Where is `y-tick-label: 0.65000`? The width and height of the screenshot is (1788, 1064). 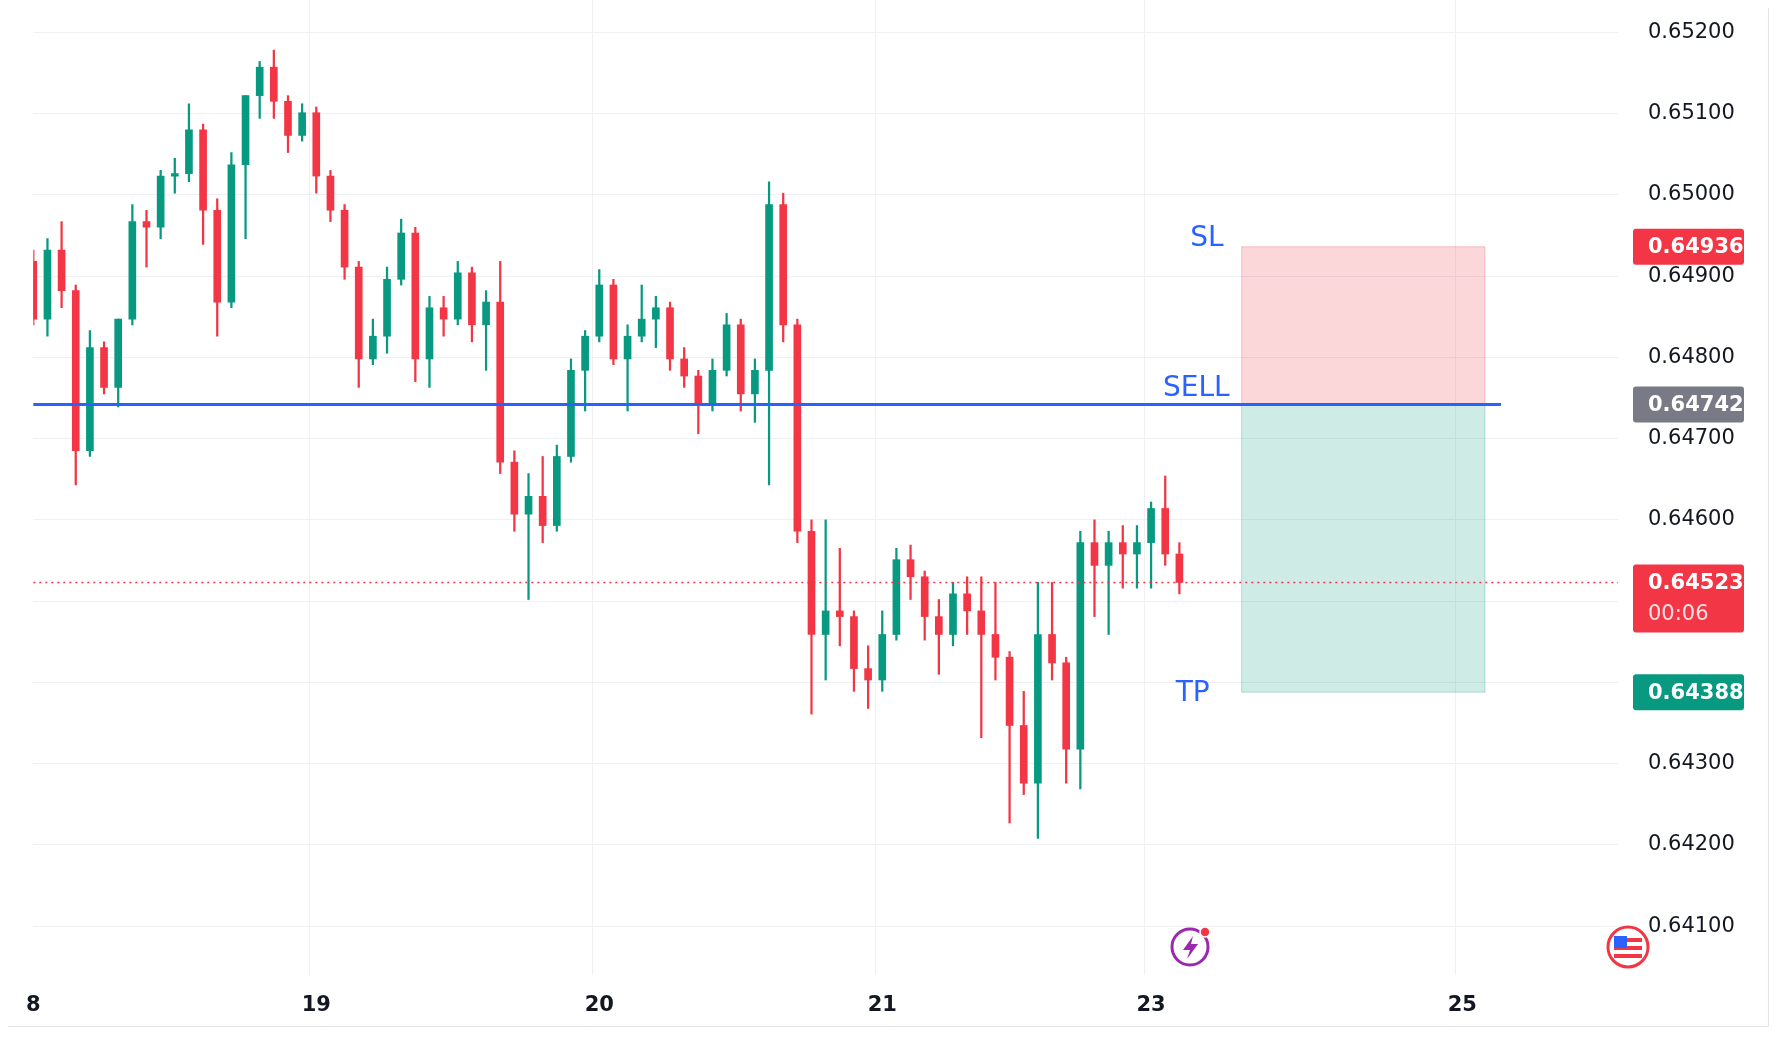 y-tick-label: 0.65000 is located at coordinates (1691, 193).